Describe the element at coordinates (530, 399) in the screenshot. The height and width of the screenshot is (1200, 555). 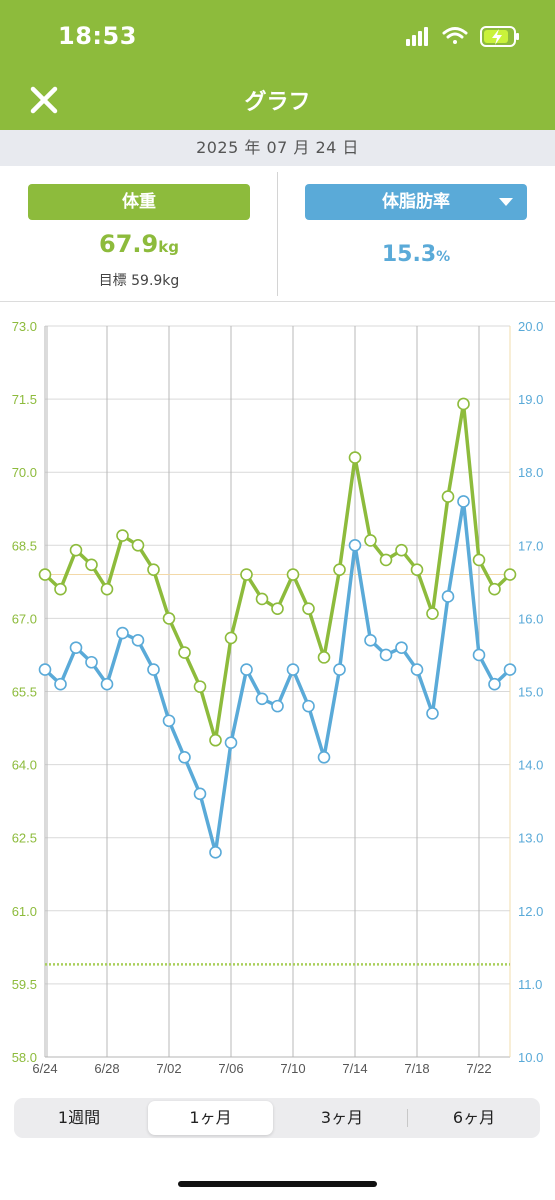
I see `y-right-tick-label: 19.0` at that location.